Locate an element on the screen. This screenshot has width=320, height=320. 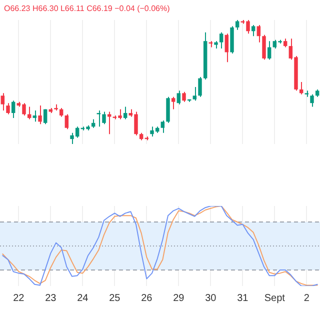
x-tick-label: 26 is located at coordinates (147, 298).